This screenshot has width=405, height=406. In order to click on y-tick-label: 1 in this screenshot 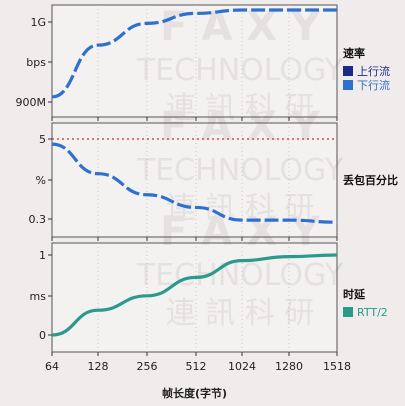, I will do `click(42, 255)`.